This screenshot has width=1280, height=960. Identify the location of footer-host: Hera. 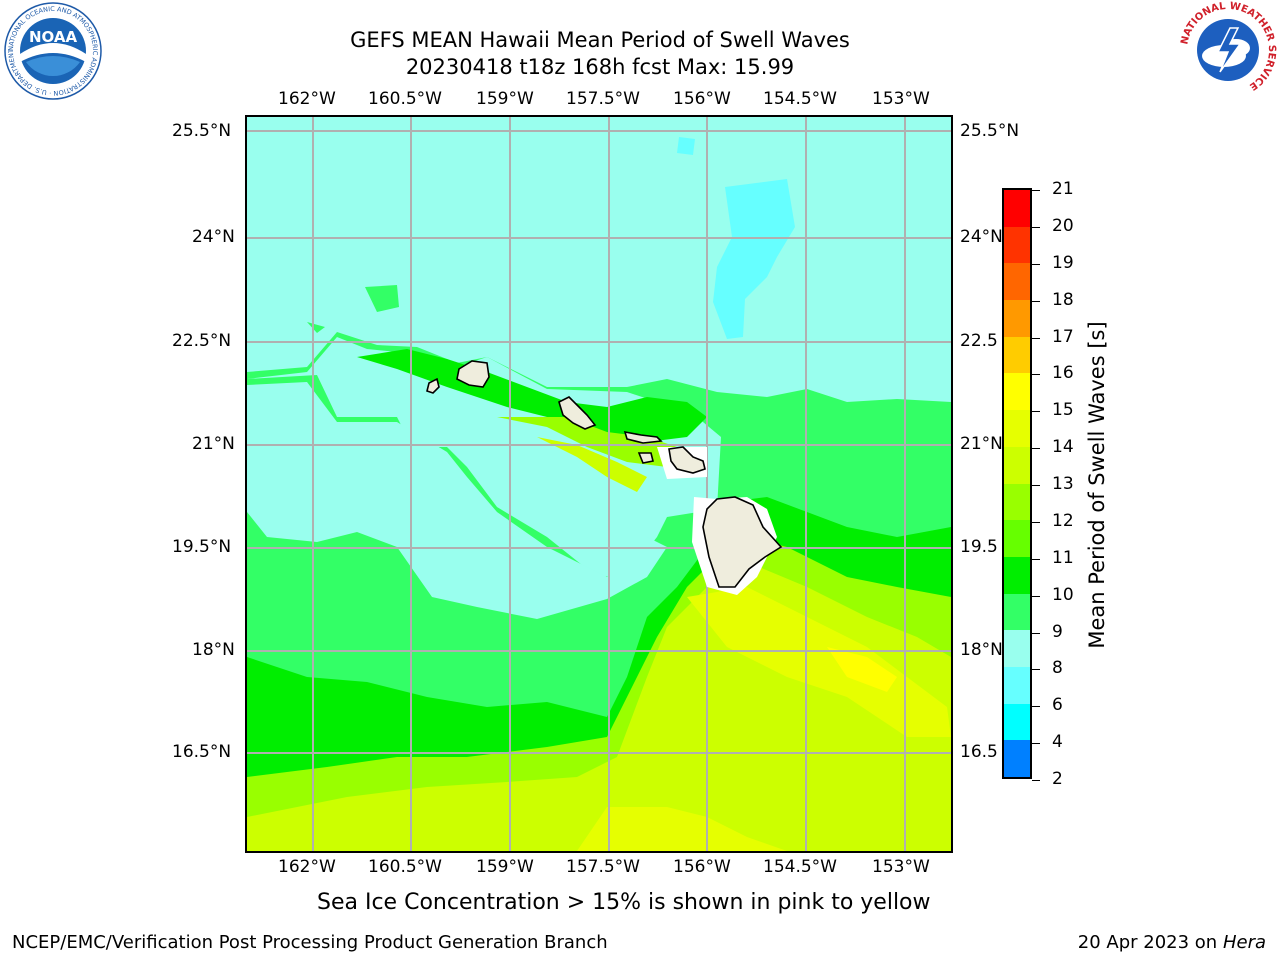
(1244, 942).